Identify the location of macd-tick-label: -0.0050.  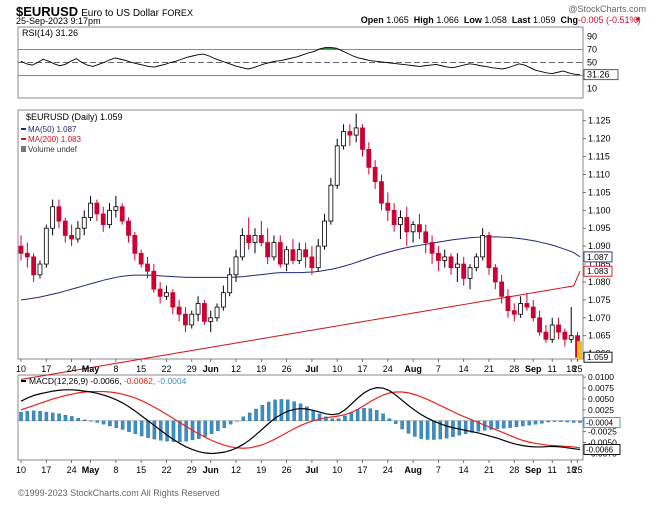
(602, 443).